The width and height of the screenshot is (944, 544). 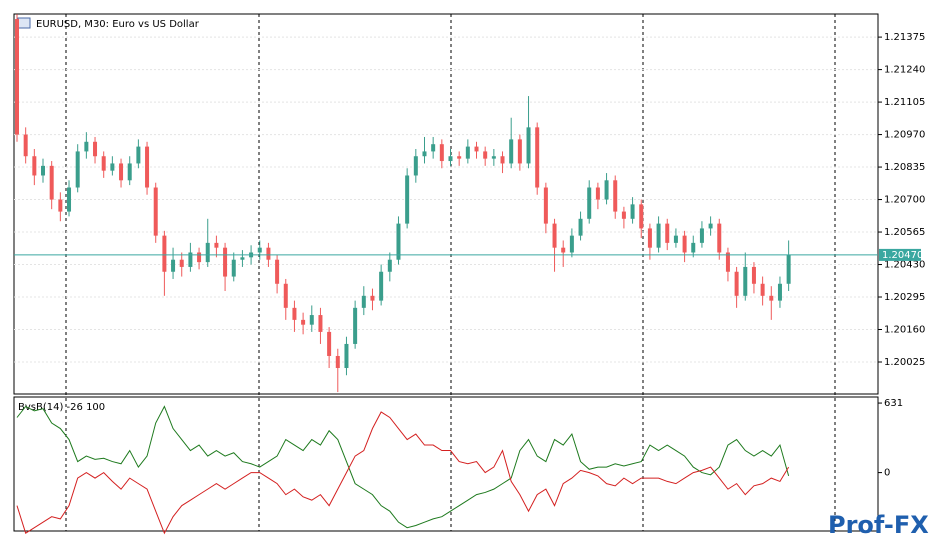 What do you see at coordinates (61, 407) in the screenshot?
I see `indicator-title: BvsB(14) -26 100` at bounding box center [61, 407].